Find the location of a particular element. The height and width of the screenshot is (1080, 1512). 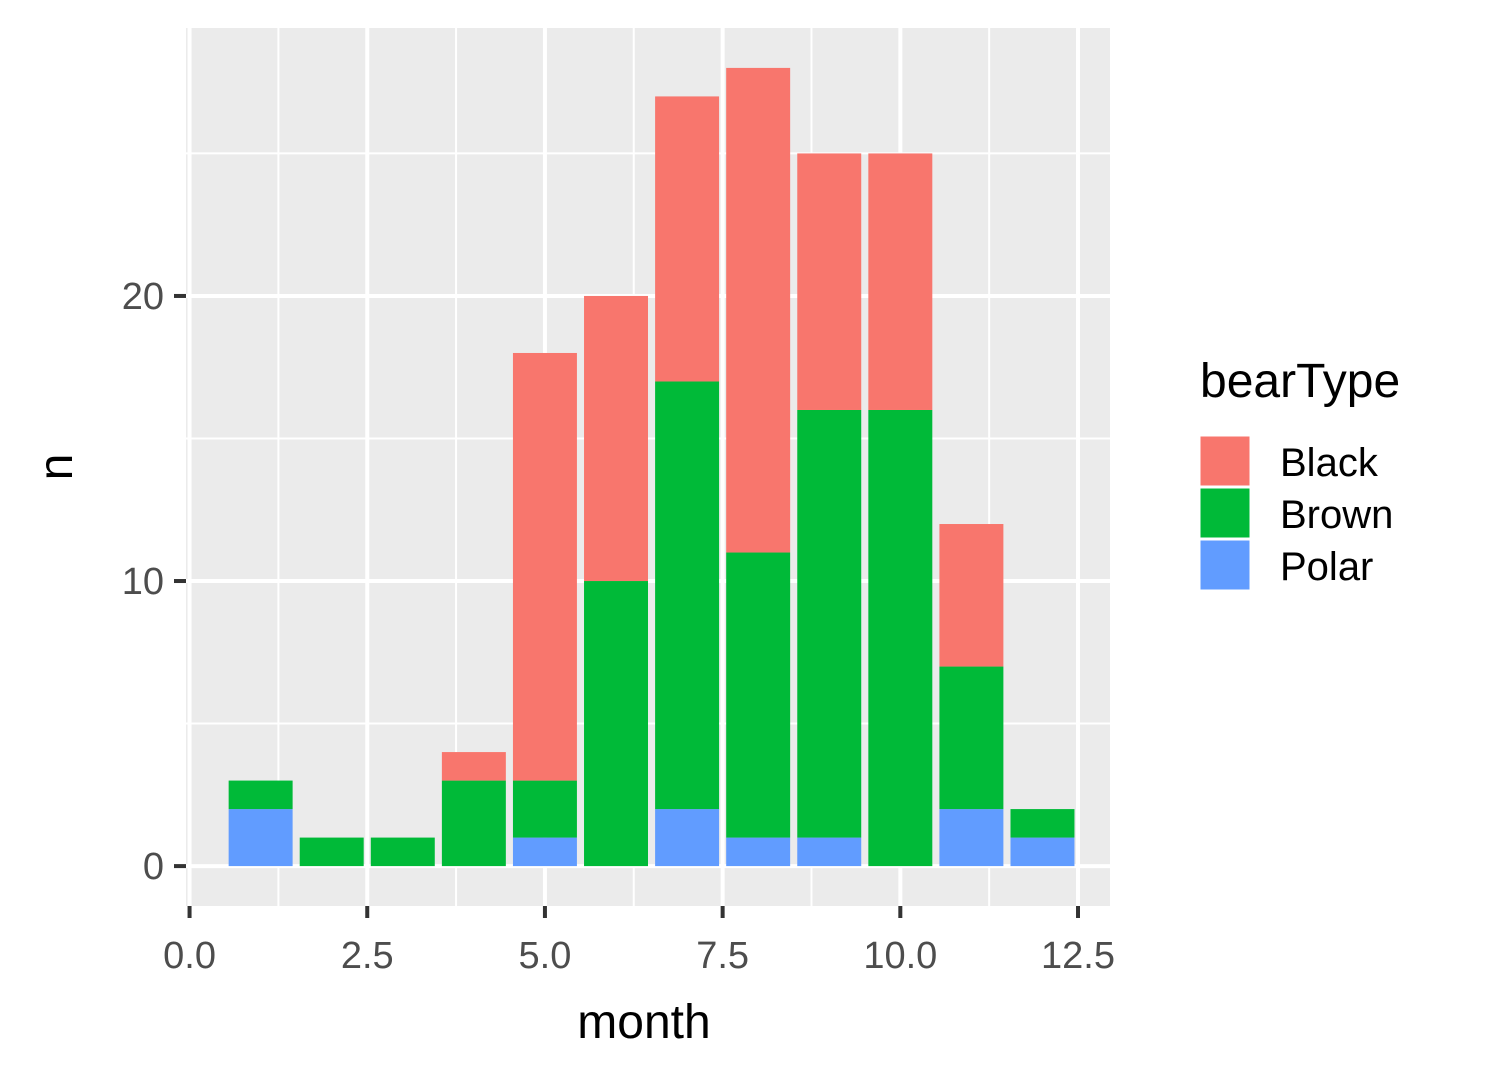

legend-entries: Black Brown Polar is located at coordinates (1296, 513).